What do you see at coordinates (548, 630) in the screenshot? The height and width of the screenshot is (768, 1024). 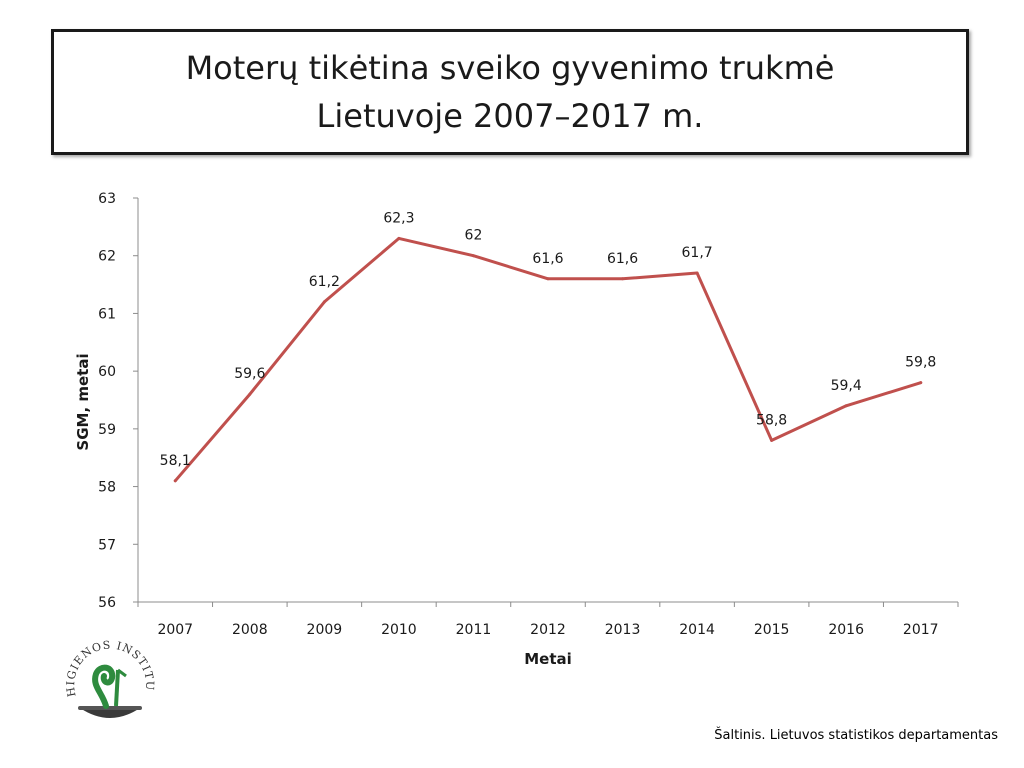 I see `x-tick-label: 2012` at bounding box center [548, 630].